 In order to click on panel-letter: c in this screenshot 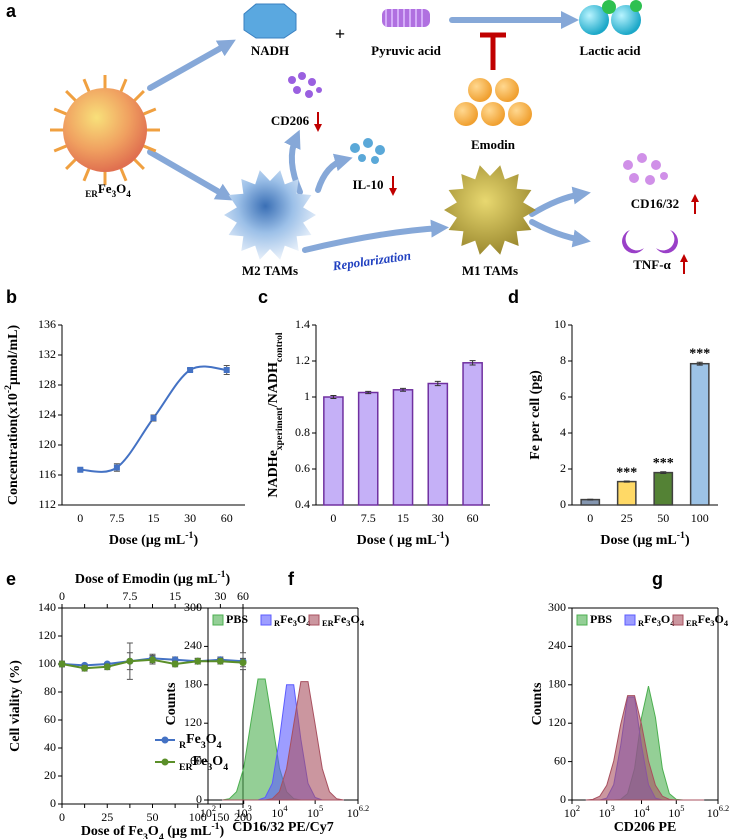, I will do `click(263, 297)`.